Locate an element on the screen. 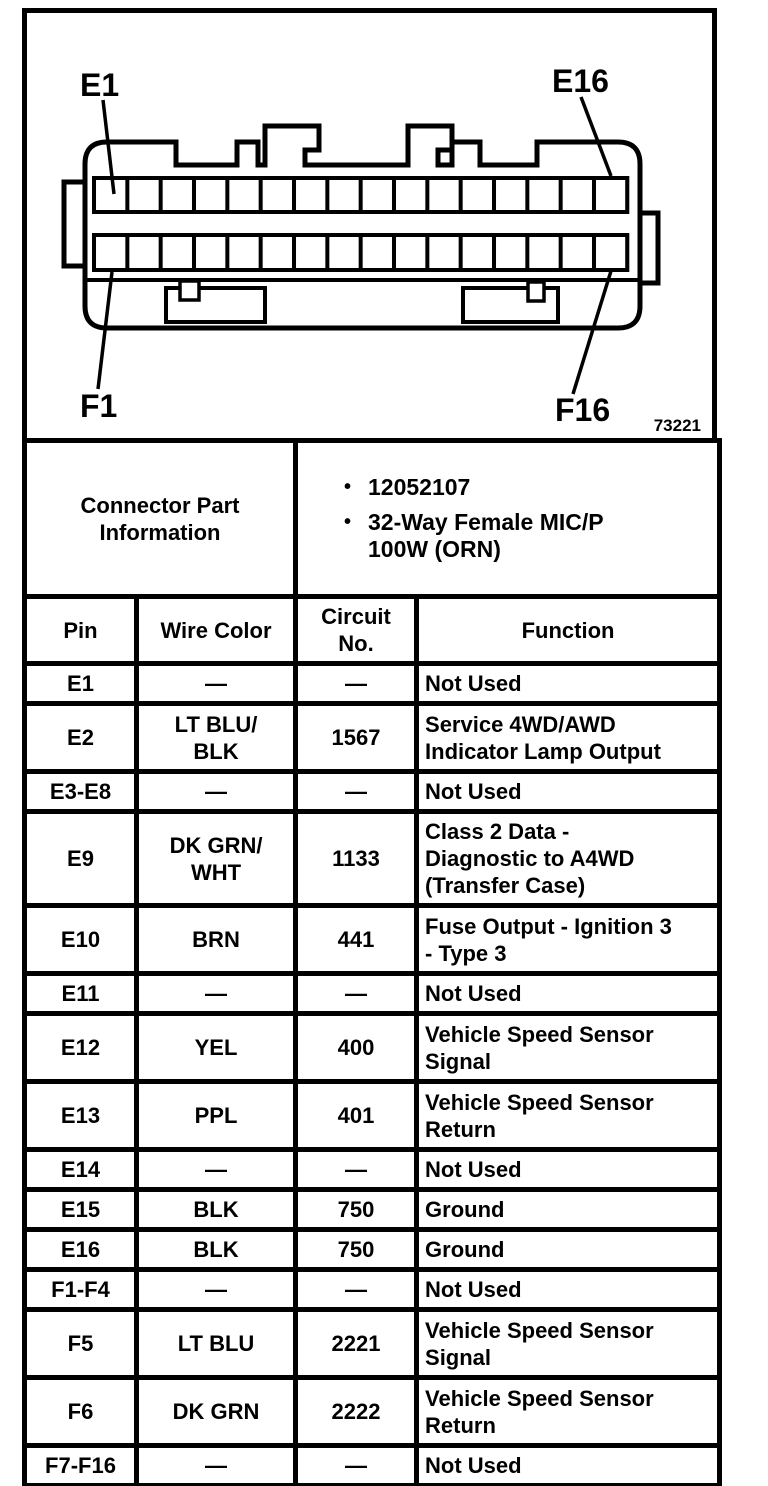 The height and width of the screenshot is (1486, 768). pin-cell: E10 is located at coordinates (80, 939).